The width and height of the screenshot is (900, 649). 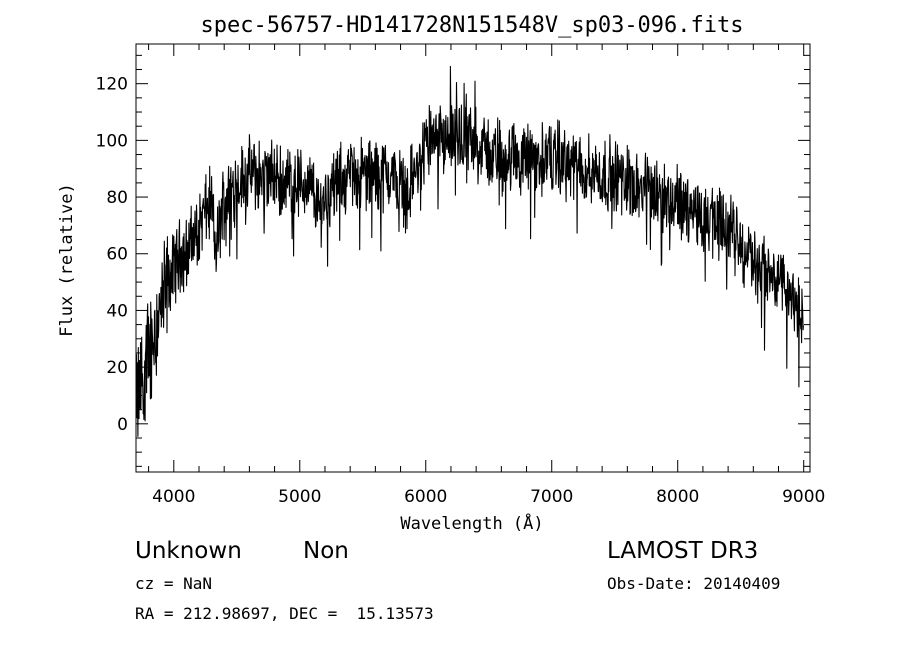 I want to click on x-tick-label: 6000, so click(x=425, y=497).